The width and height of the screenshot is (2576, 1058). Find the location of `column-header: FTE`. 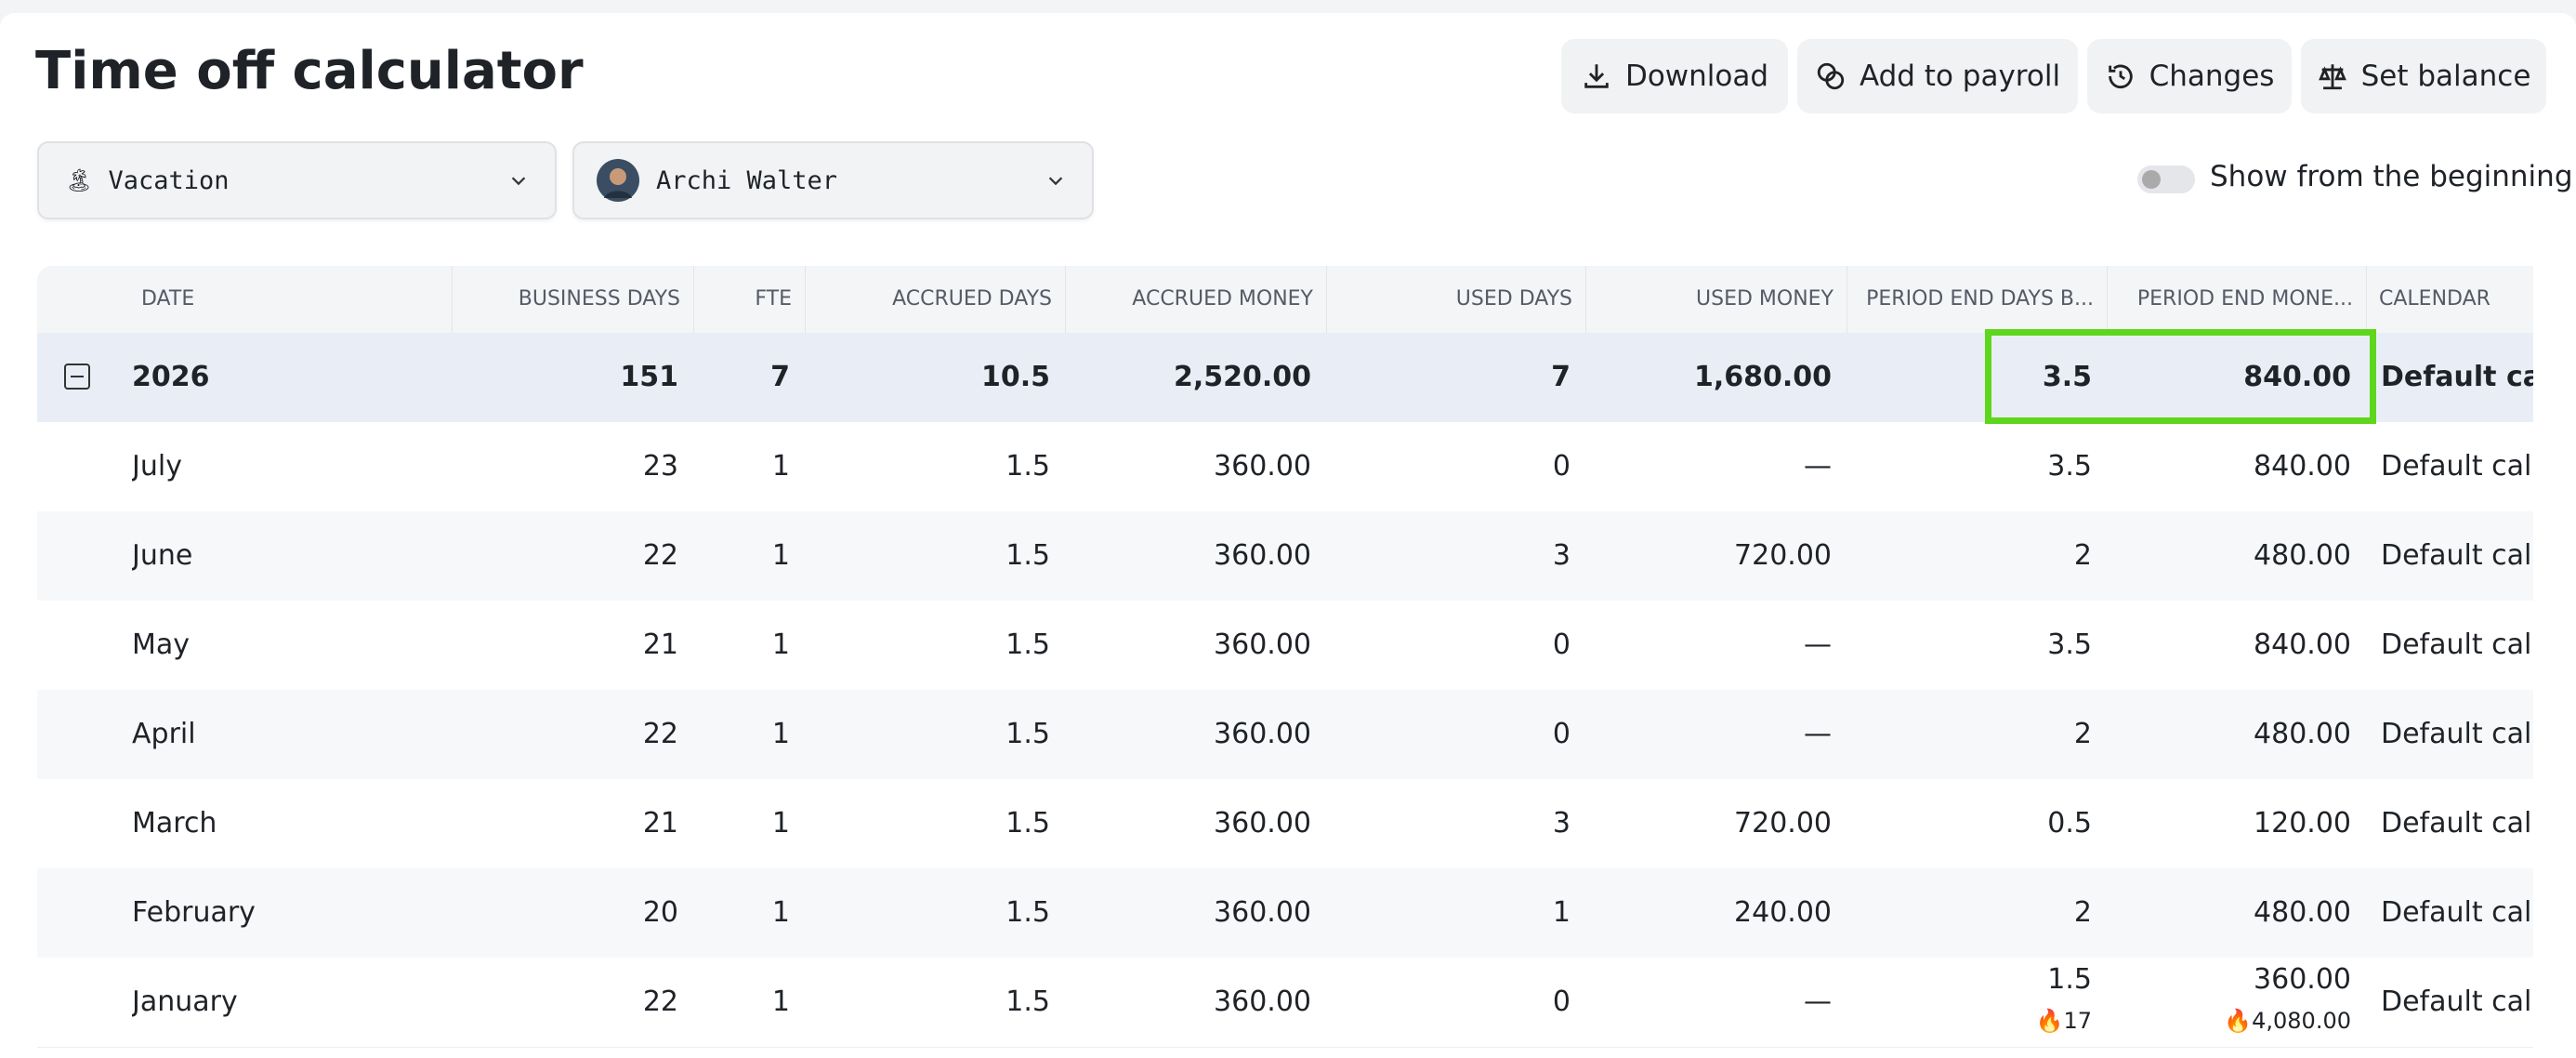

column-header: FTE is located at coordinates (773, 299).